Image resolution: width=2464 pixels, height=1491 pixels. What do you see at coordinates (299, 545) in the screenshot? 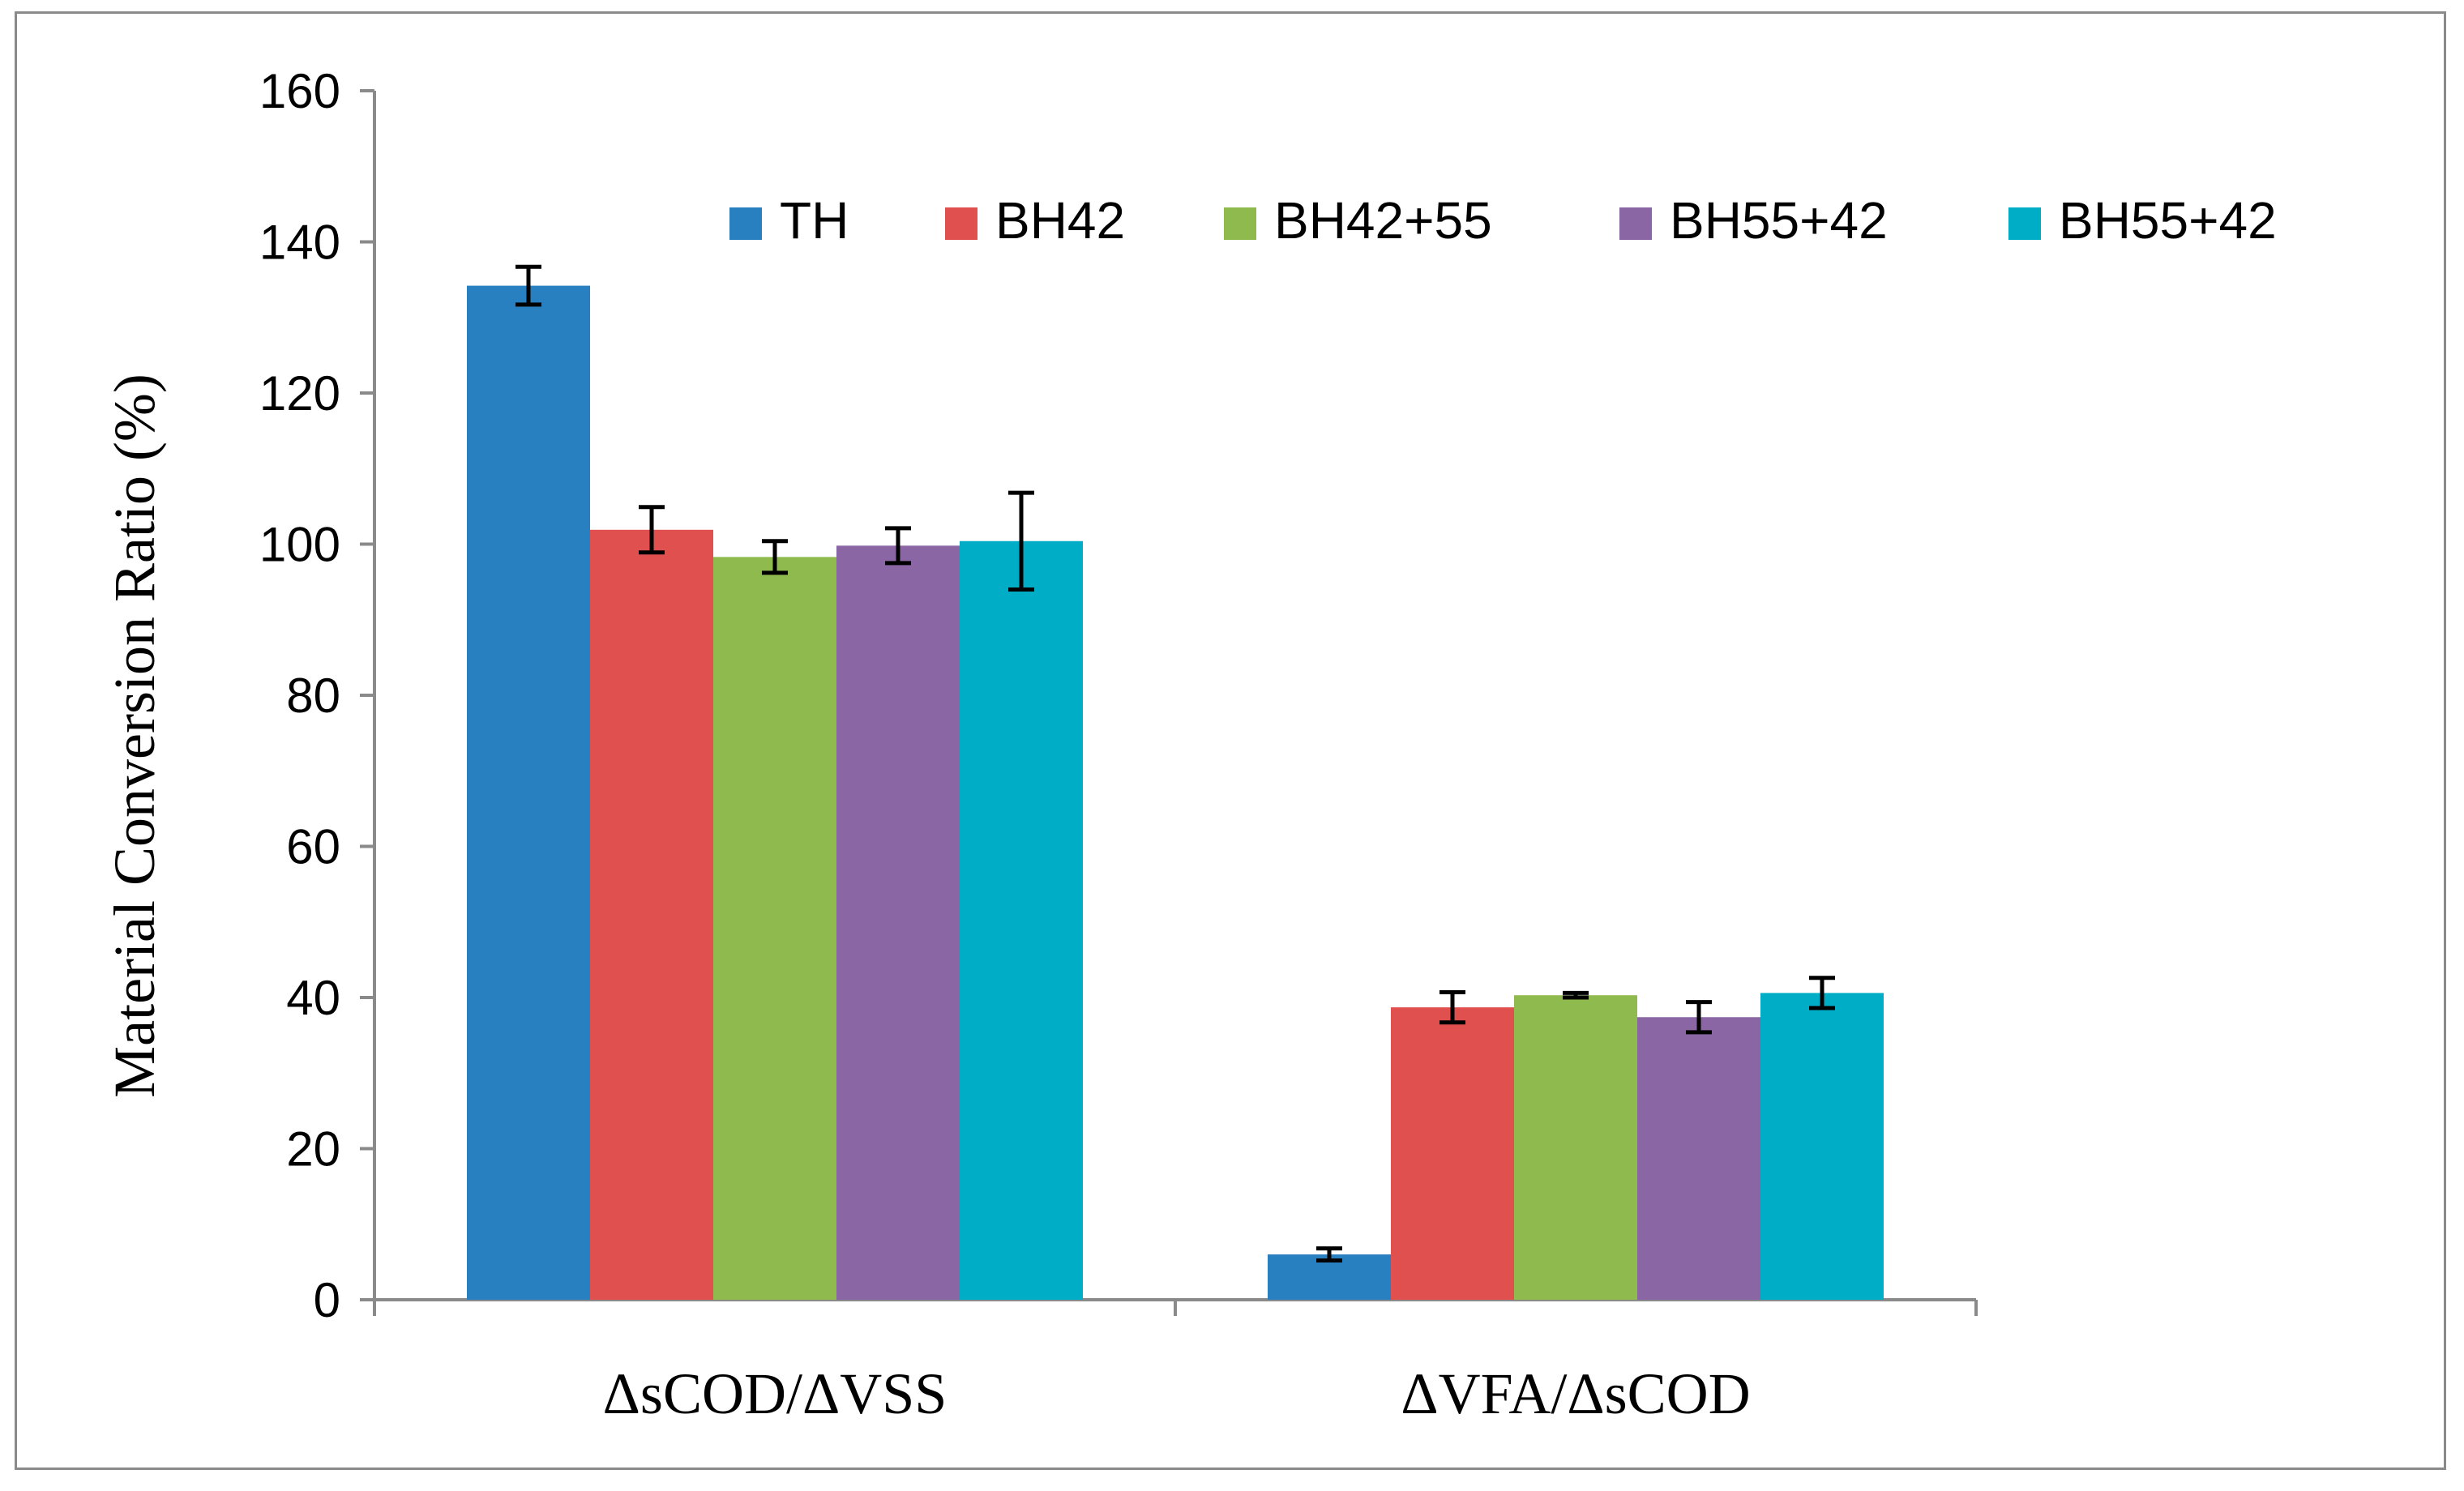
I see `y-tick-label: 100` at bounding box center [299, 545].